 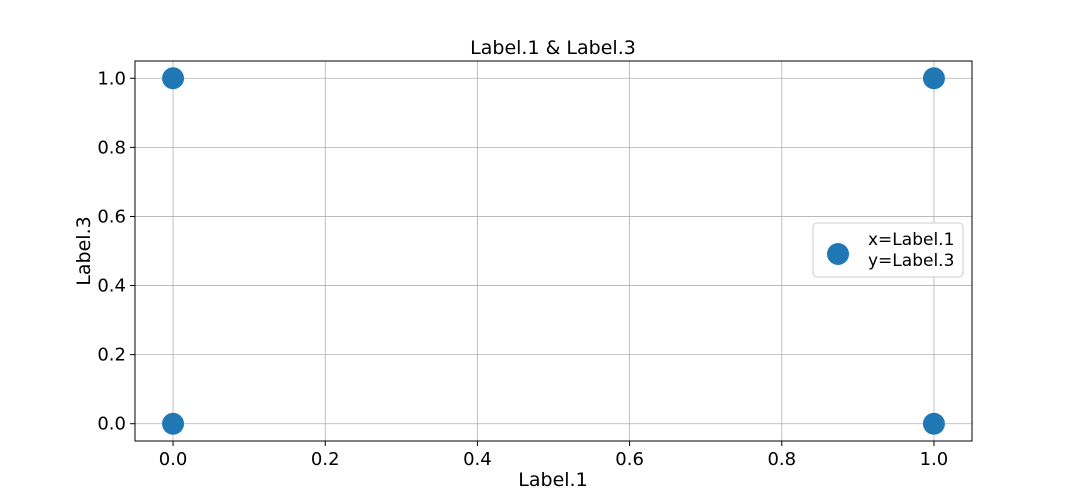 What do you see at coordinates (554, 455) in the screenshot?
I see `x-axis-ticks: 0.0 0.2 0.4 0.6 0.8 1.0` at bounding box center [554, 455].